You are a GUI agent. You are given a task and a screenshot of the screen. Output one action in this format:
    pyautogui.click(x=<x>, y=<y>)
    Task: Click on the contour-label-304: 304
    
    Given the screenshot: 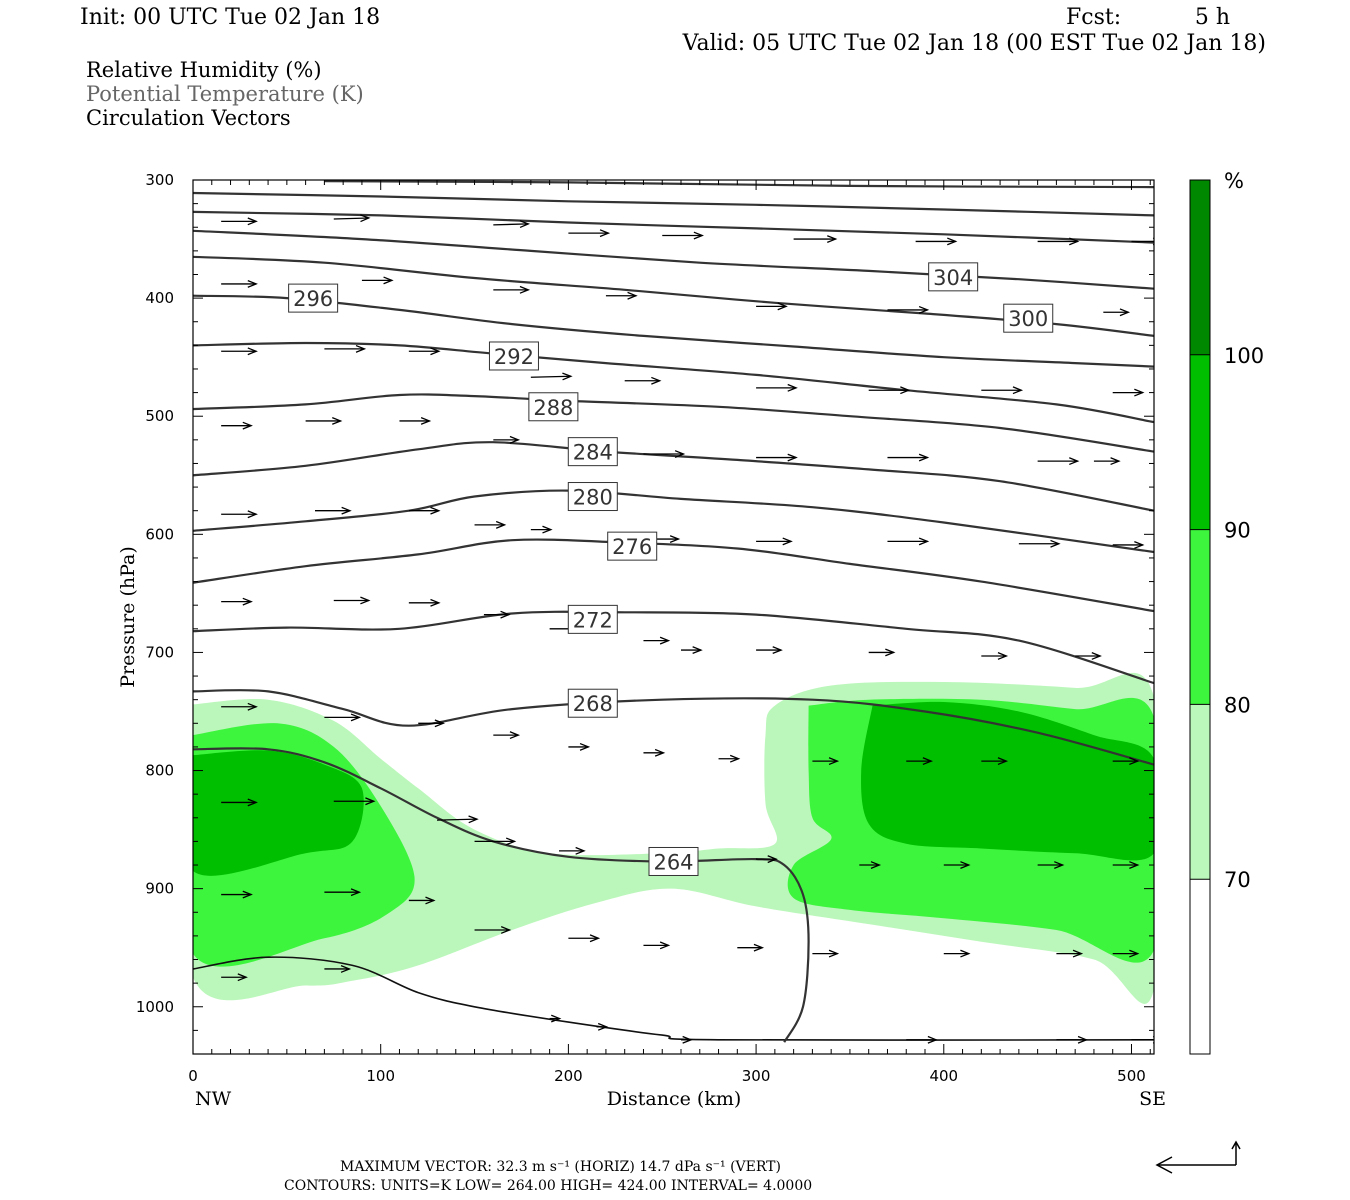 What is the action you would take?
    pyautogui.click(x=953, y=278)
    